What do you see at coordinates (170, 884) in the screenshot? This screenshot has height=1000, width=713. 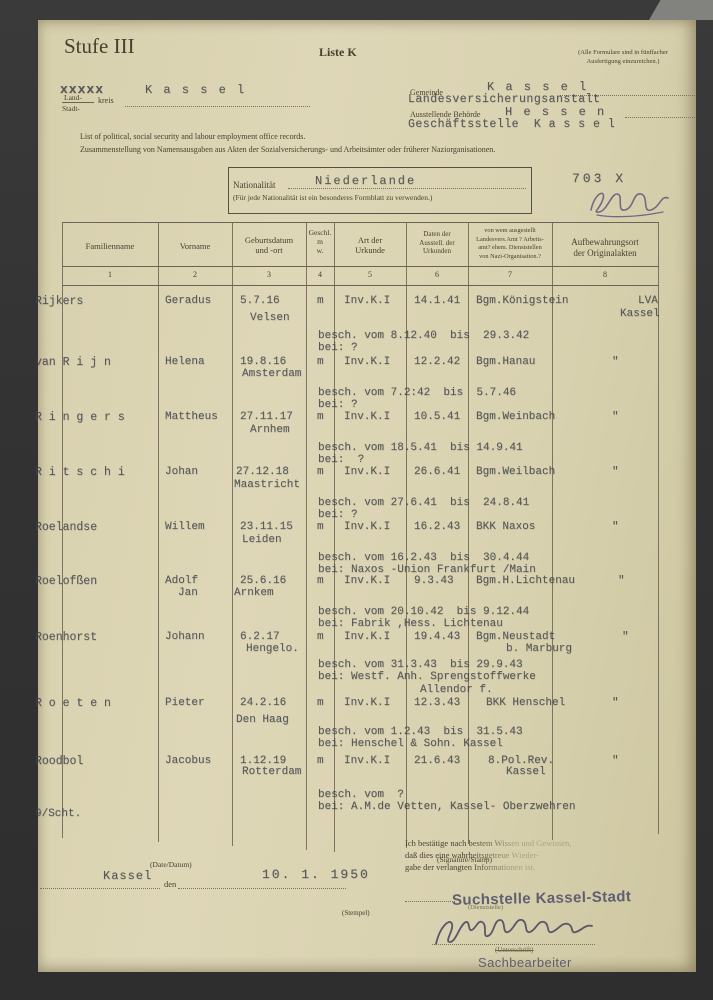 I see `den-label: den` at bounding box center [170, 884].